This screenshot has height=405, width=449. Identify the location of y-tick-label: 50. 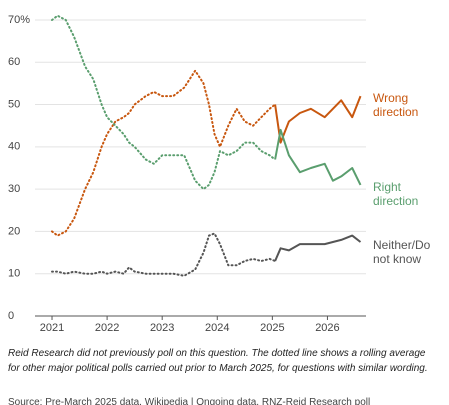
(14, 104).